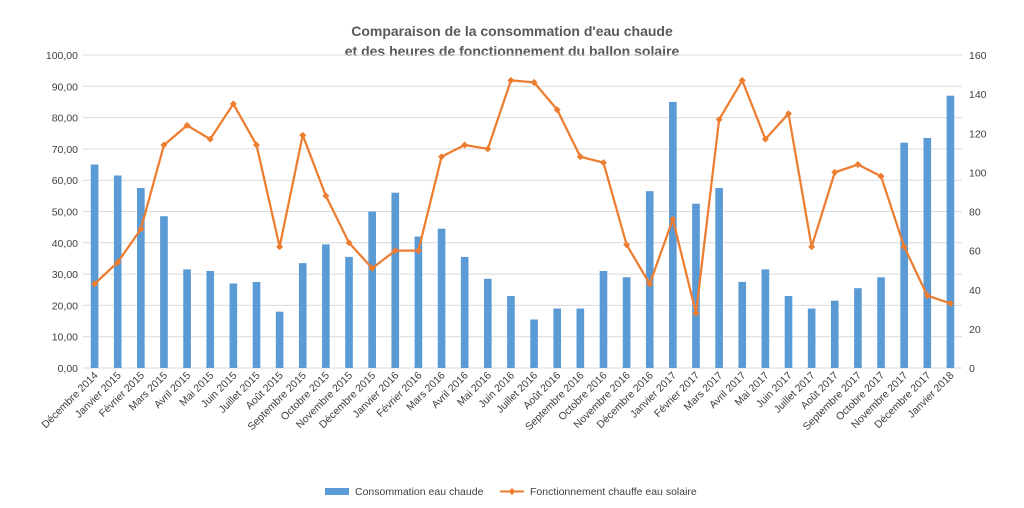  Describe the element at coordinates (65, 213) in the screenshot. I see `y-left-tick-label: 50,00` at that location.